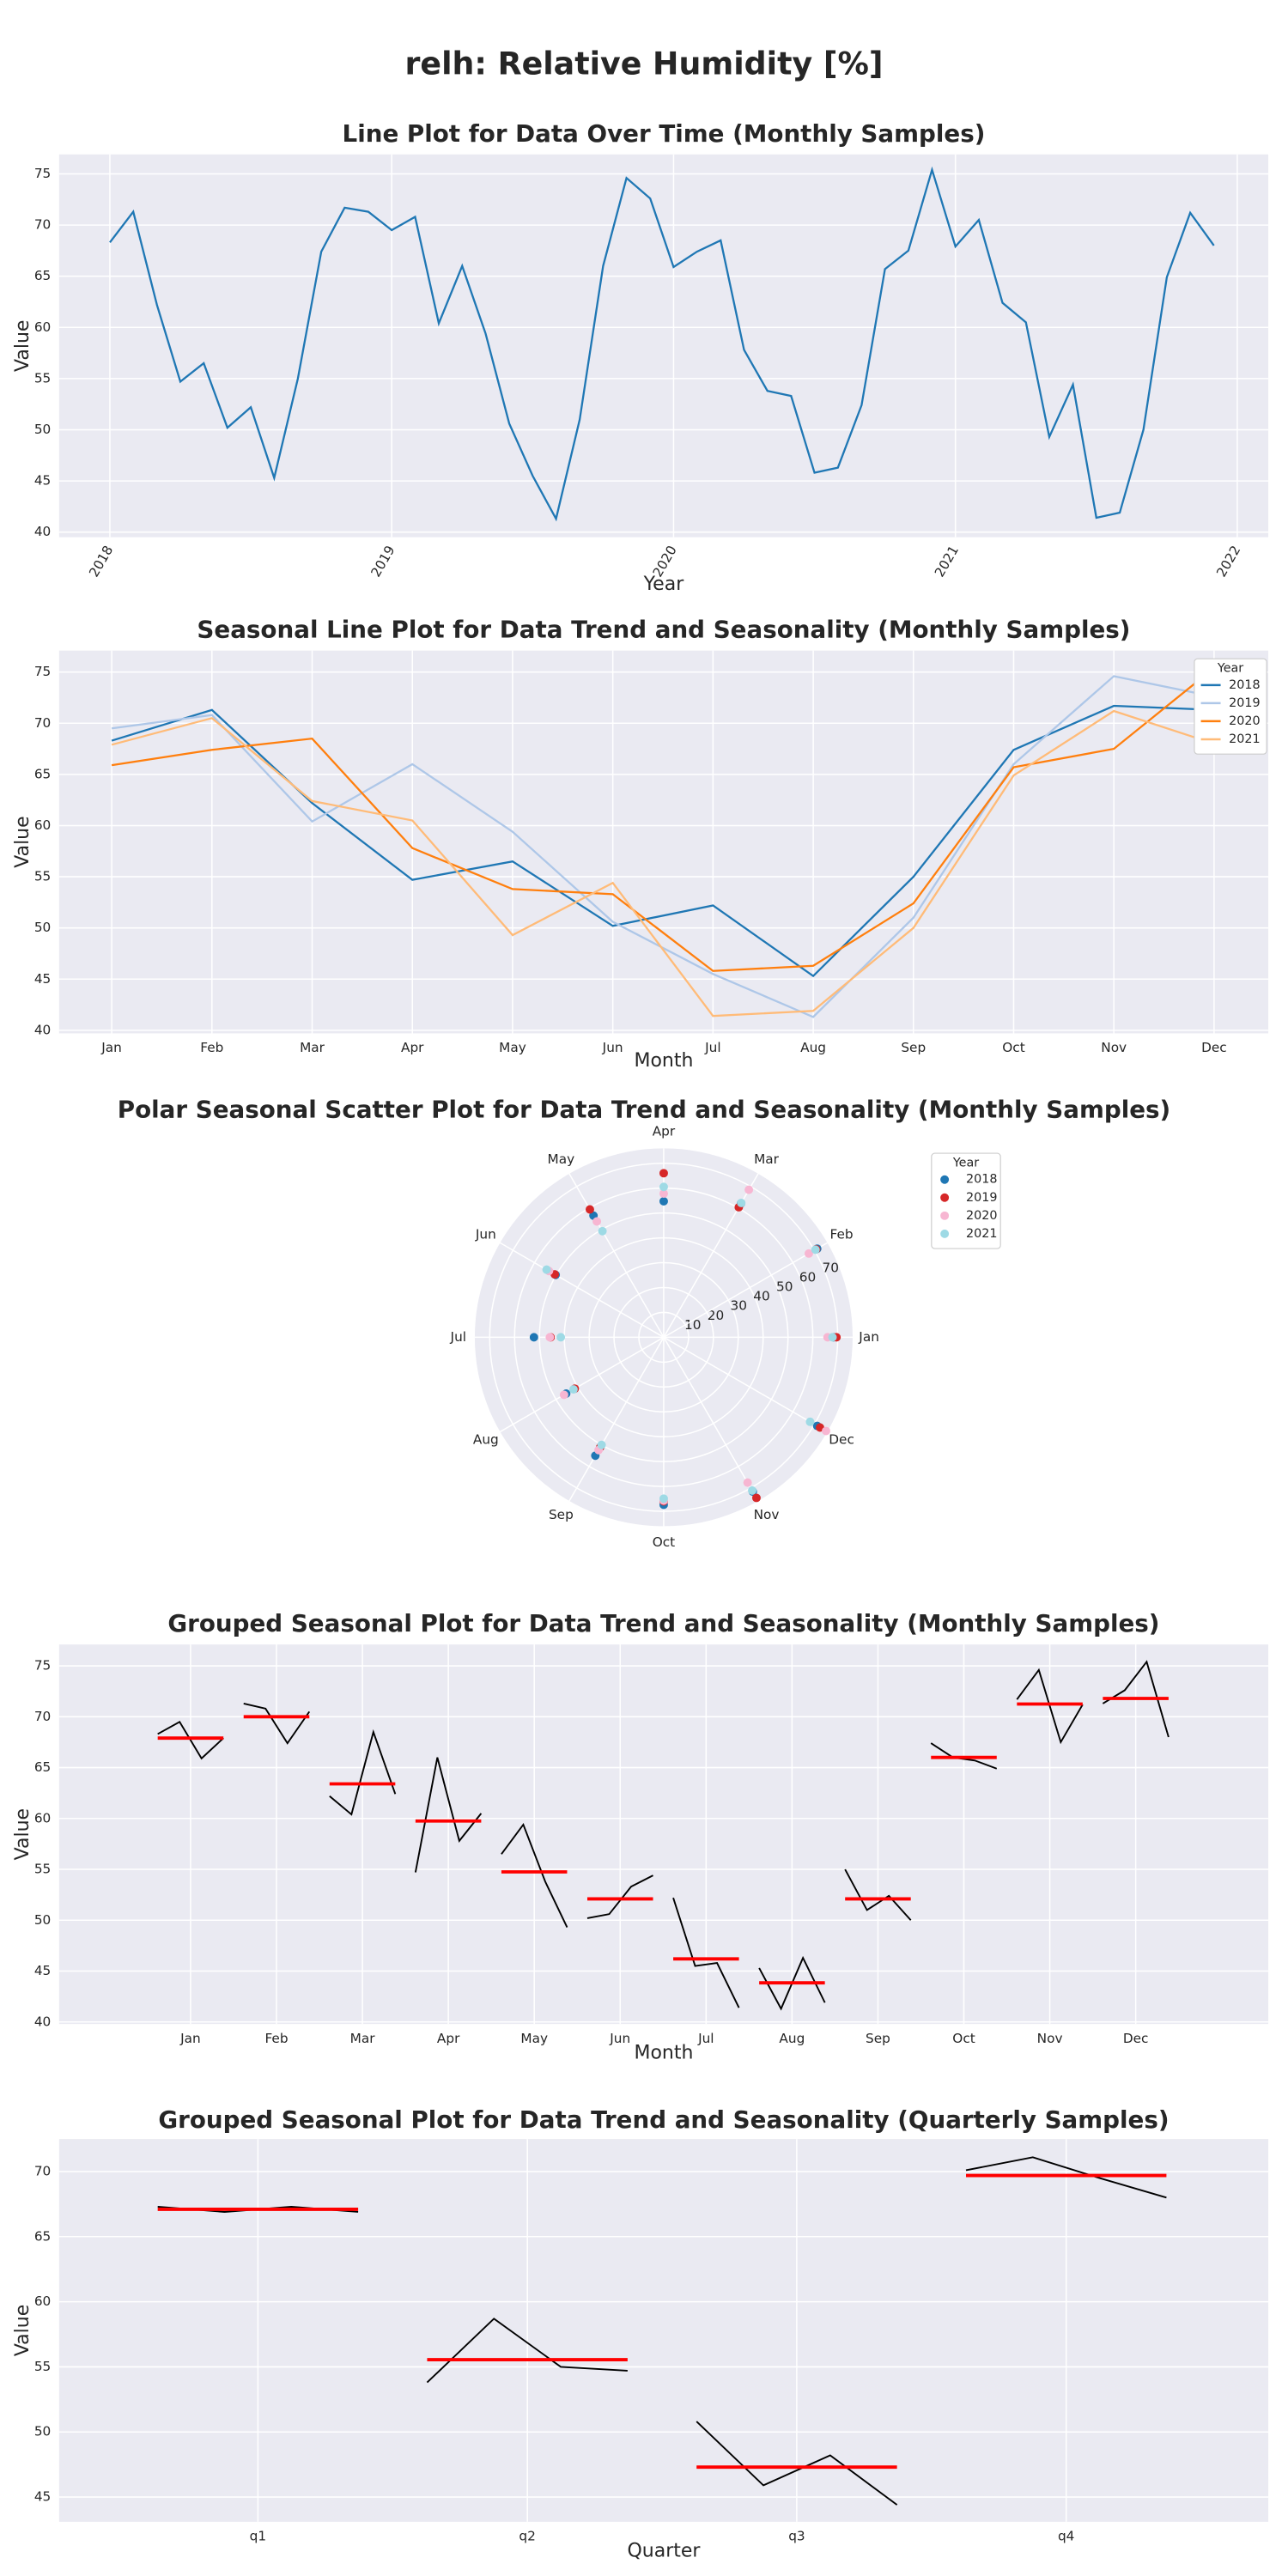 Image resolution: width=1288 pixels, height=2576 pixels. I want to click on x-tick-label: 2021, so click(947, 561).